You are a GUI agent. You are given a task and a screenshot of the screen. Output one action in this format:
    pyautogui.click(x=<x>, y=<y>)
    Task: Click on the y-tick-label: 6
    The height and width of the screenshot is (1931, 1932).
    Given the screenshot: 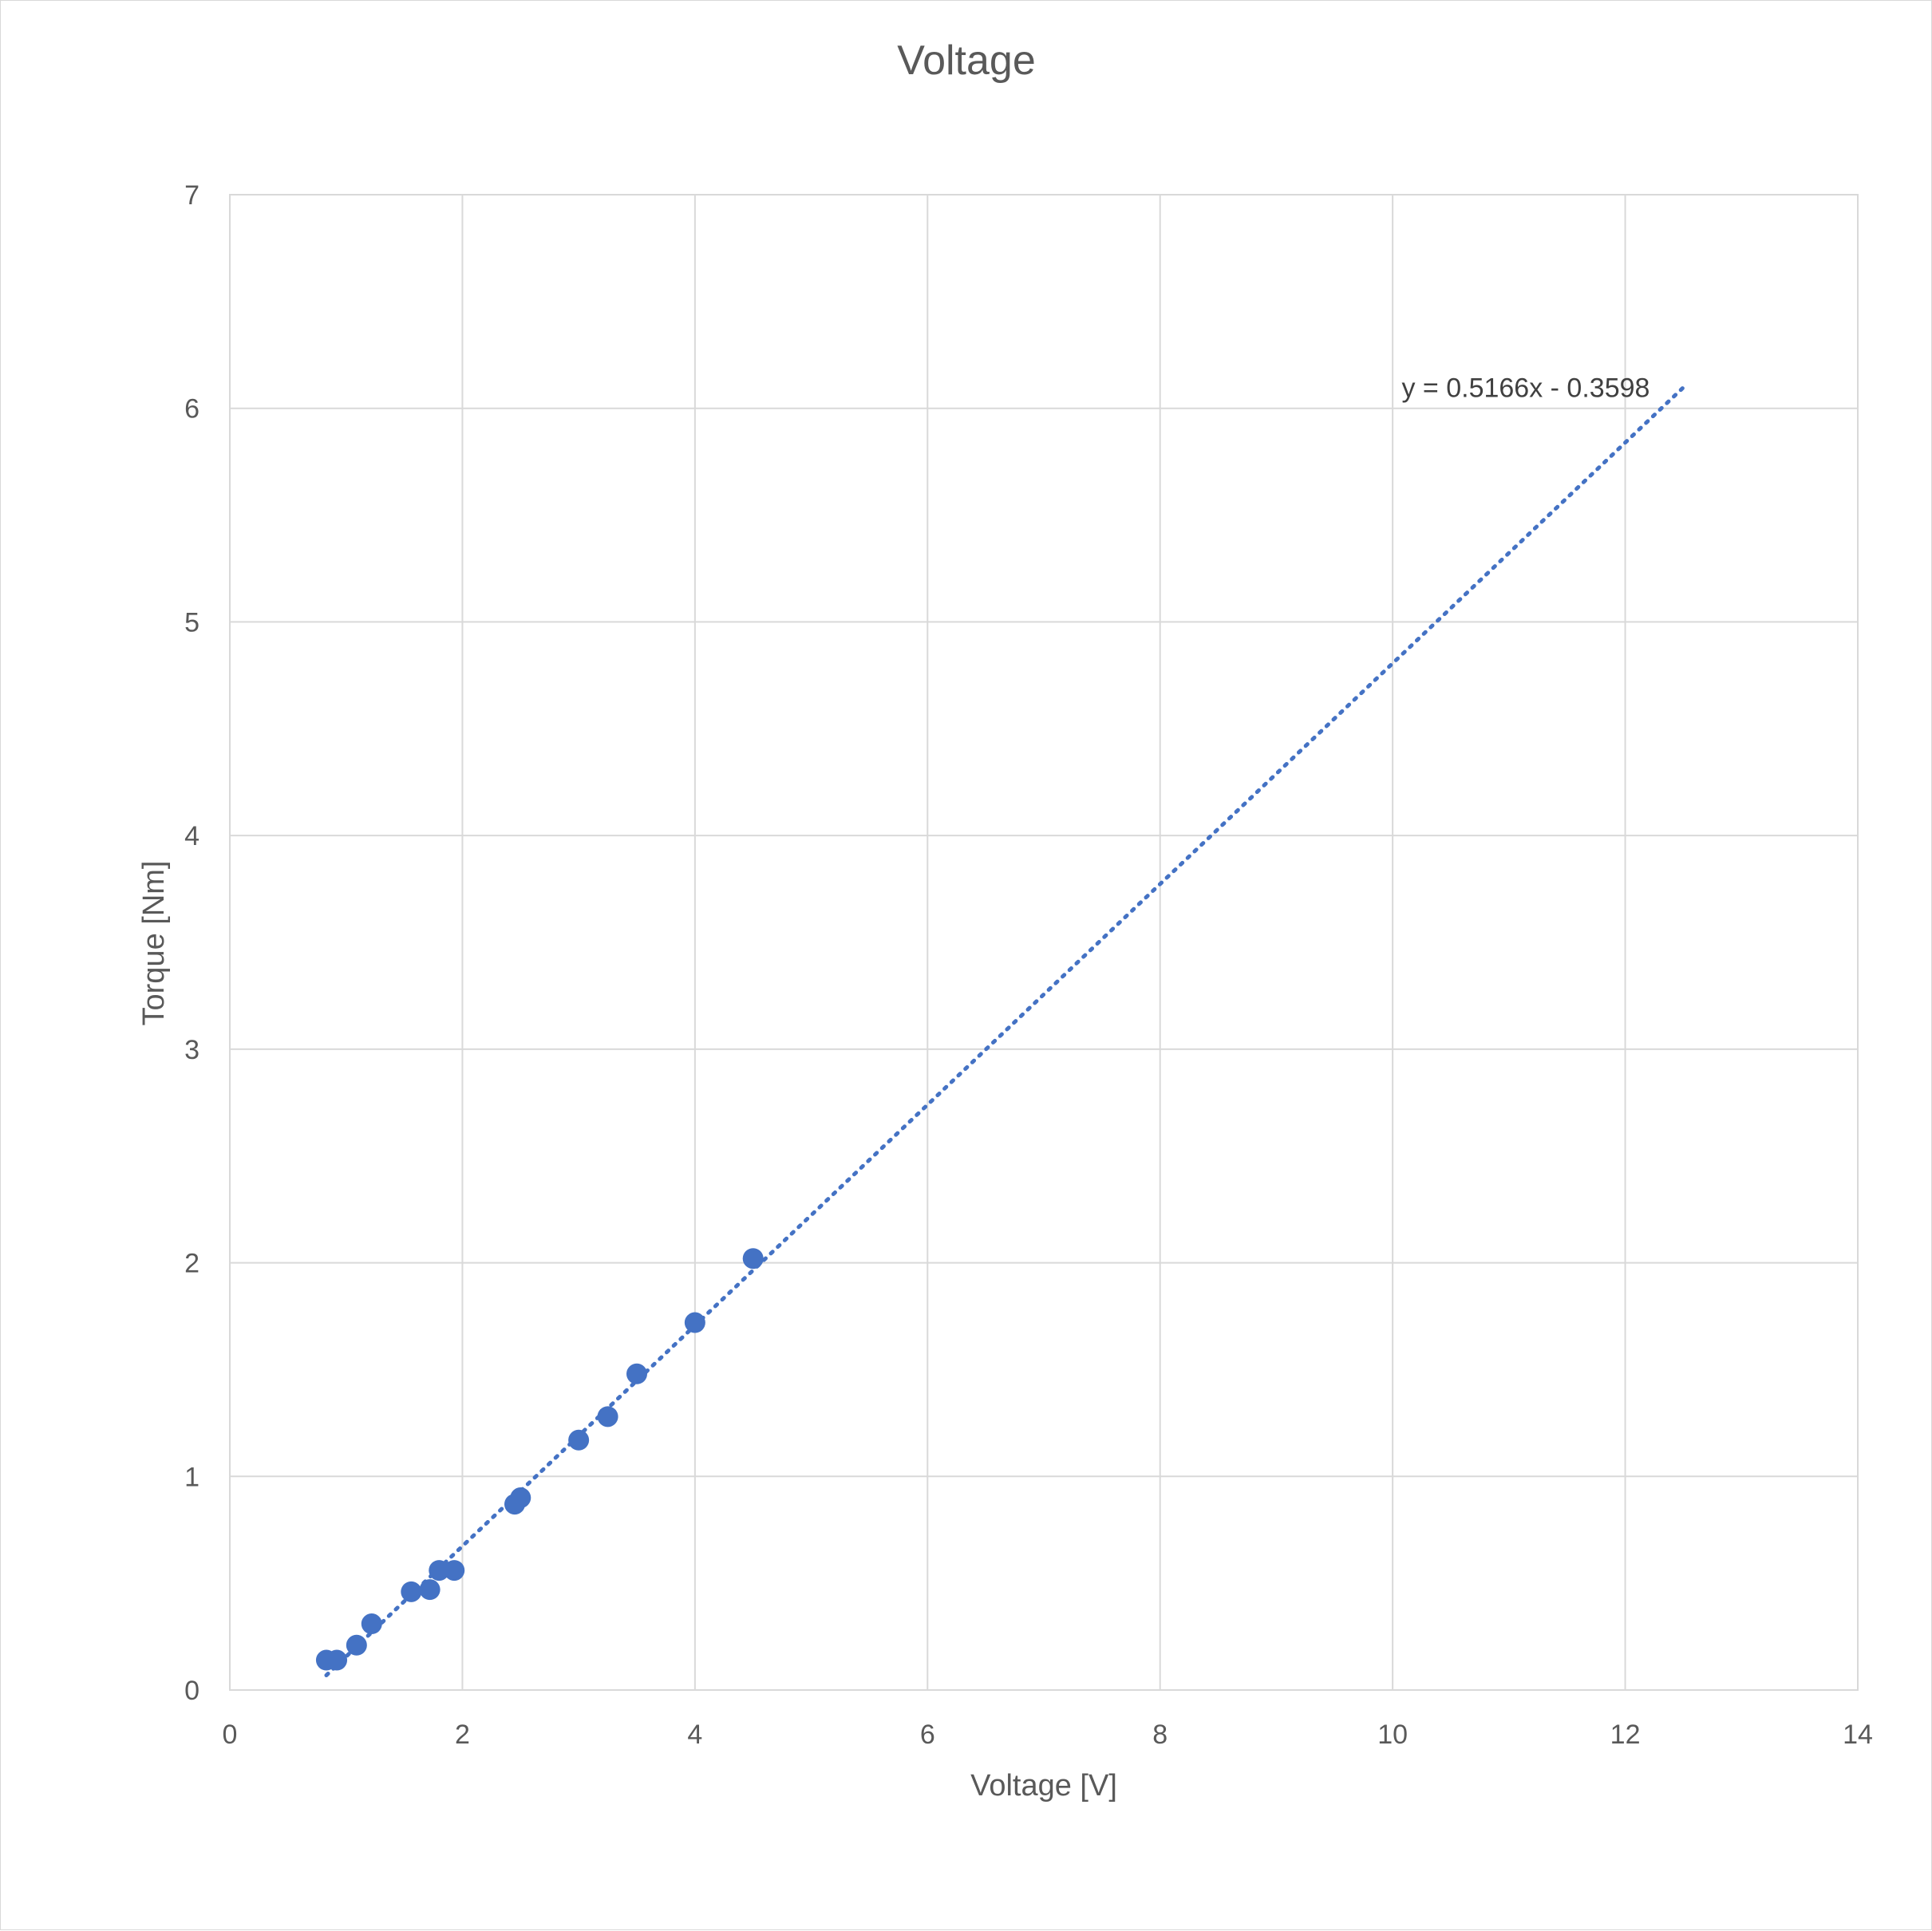 What is the action you would take?
    pyautogui.click(x=192, y=410)
    